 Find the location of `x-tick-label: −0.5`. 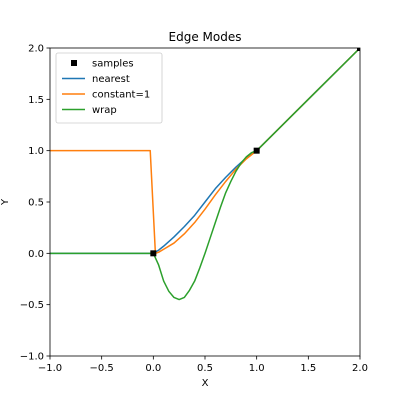

x-tick-label: −0.5 is located at coordinates (102, 368).